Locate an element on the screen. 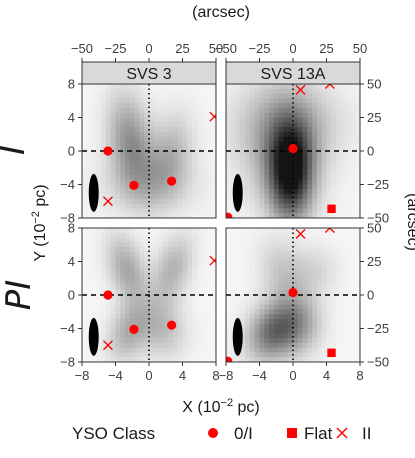 Image resolution: width=415 pixels, height=458 pixels. x-tick-label: 4 is located at coordinates (326, 375).